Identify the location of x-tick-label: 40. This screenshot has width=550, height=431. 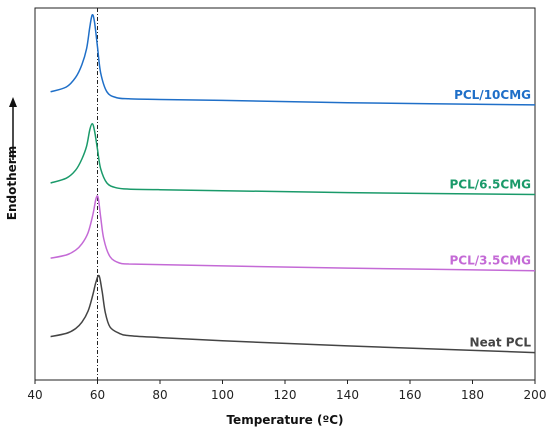
(34, 395).